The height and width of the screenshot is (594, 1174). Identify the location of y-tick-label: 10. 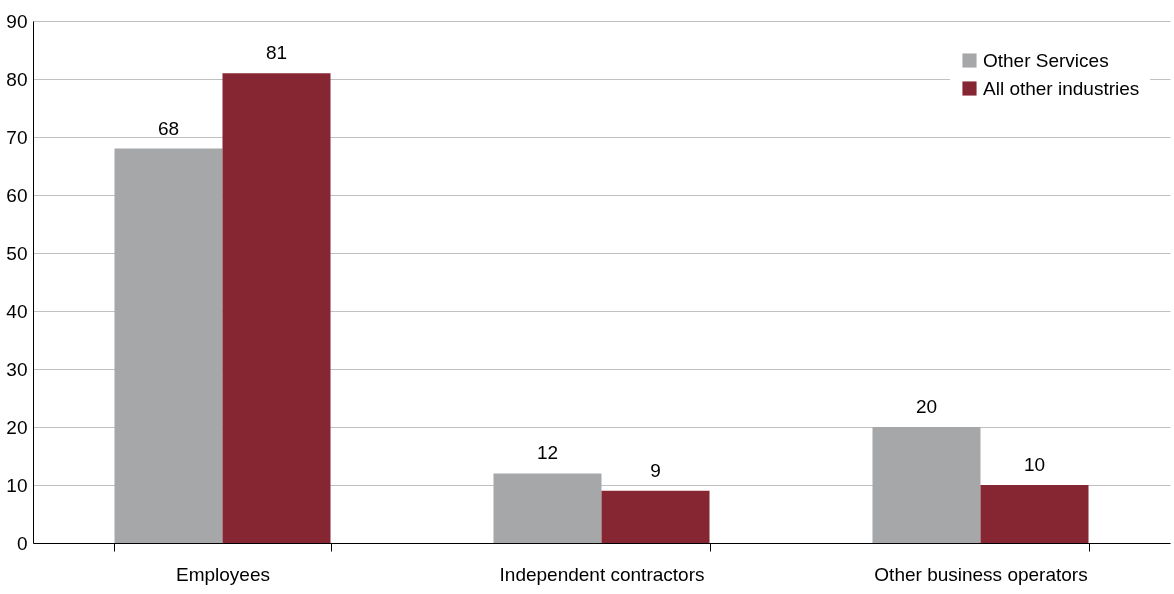
(17, 485).